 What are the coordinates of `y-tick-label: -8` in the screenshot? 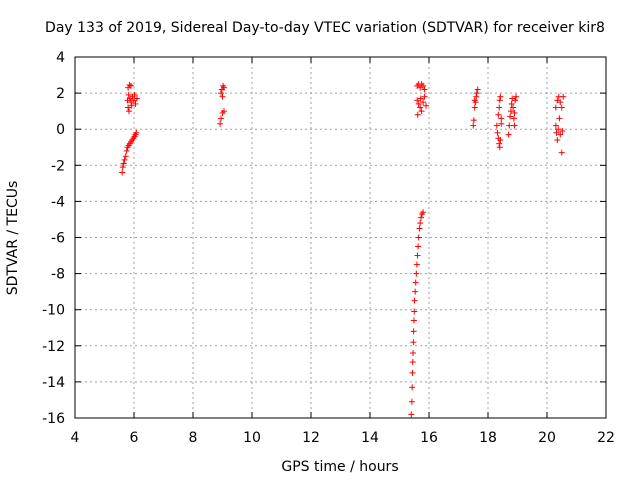 It's located at (58, 275).